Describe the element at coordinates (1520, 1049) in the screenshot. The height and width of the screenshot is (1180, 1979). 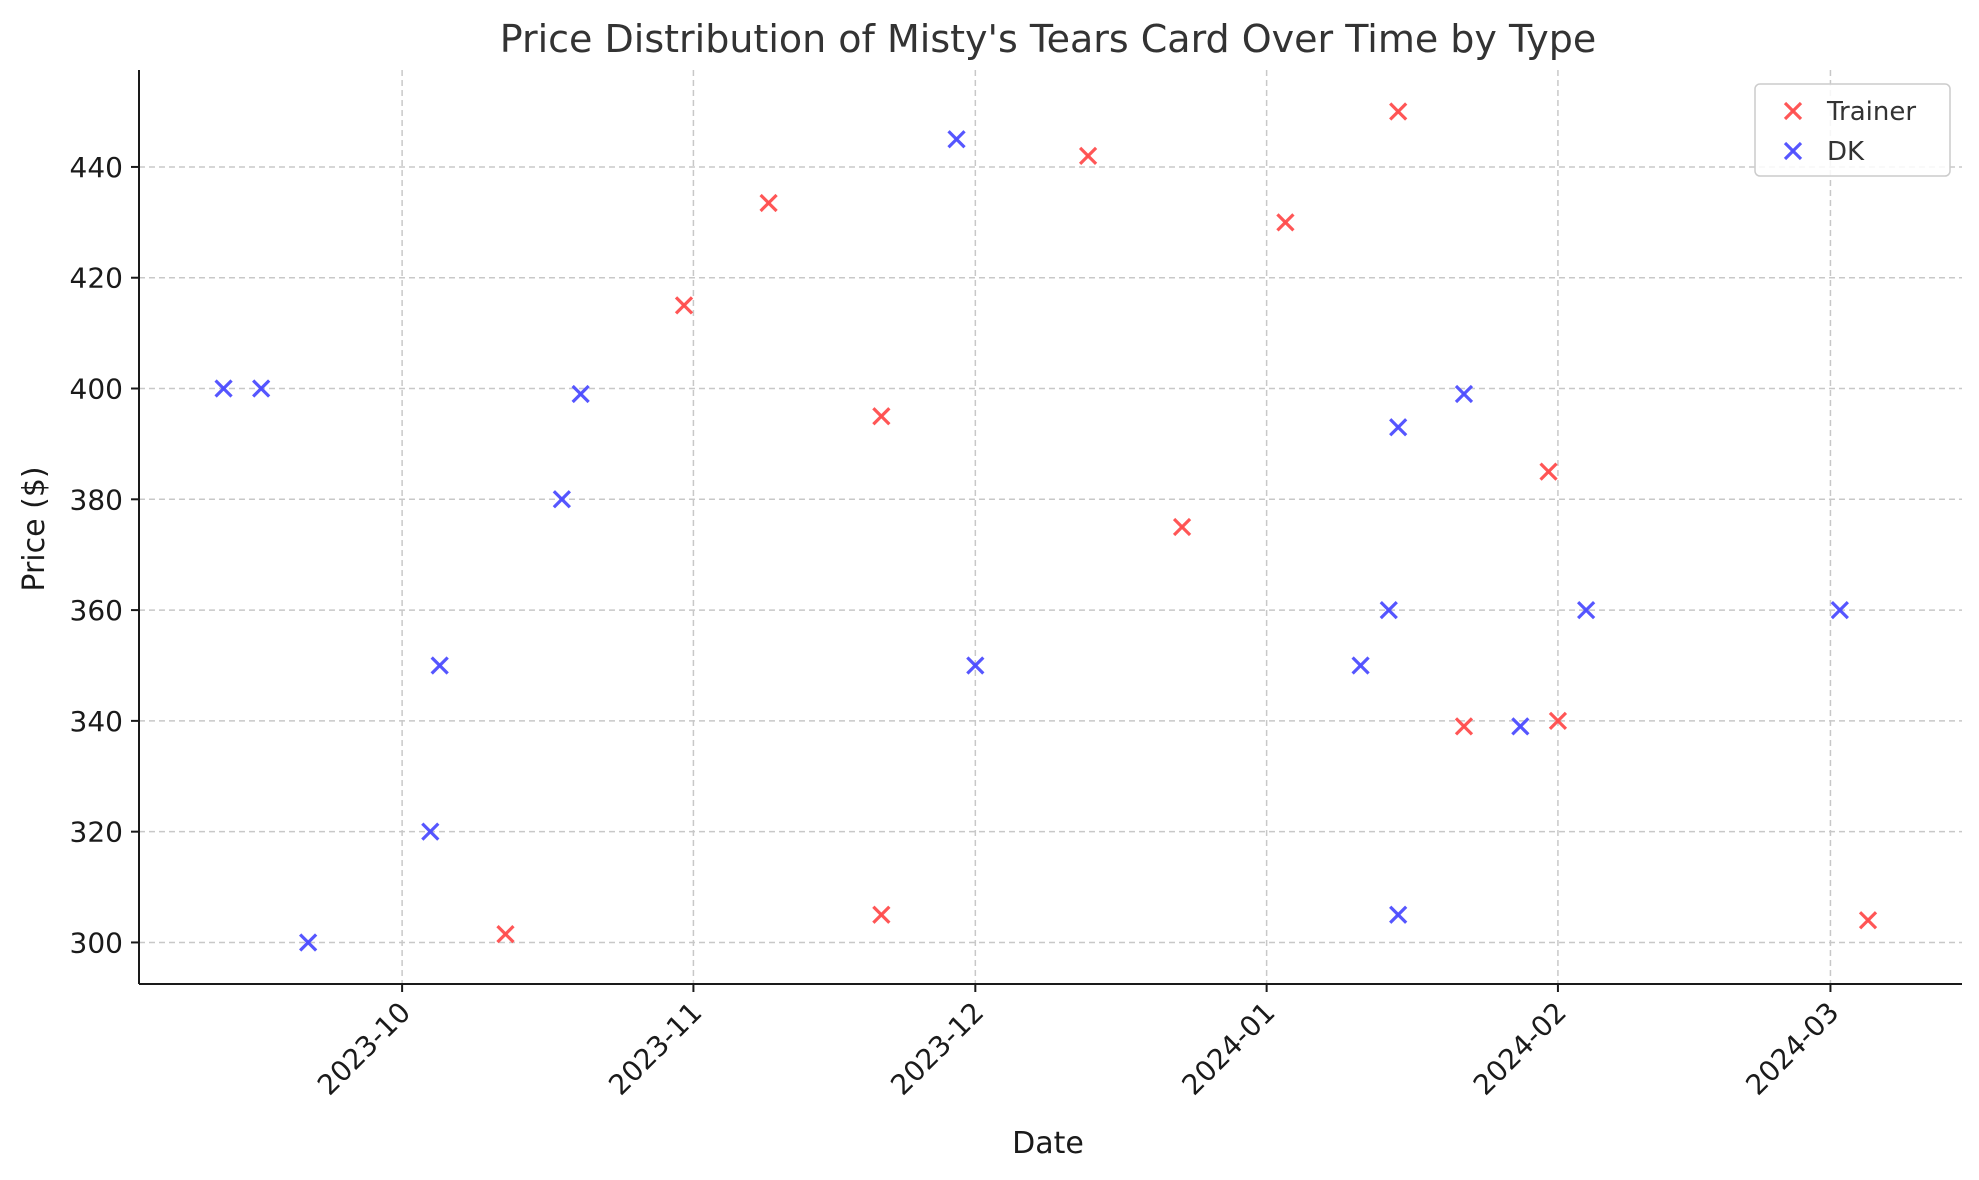
I see `x-tick-label: 2024-02` at that location.